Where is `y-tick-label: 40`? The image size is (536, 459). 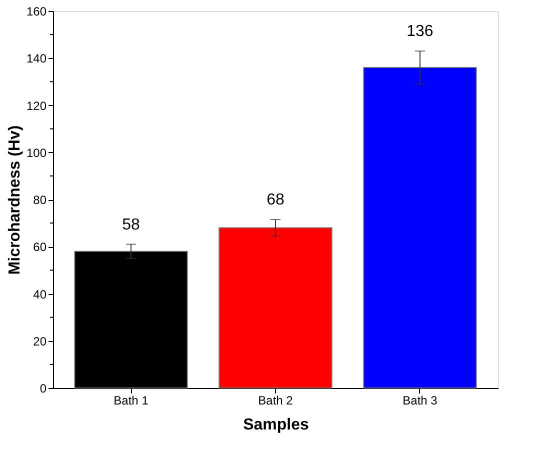
y-tick-label: 40 is located at coordinates (40, 294).